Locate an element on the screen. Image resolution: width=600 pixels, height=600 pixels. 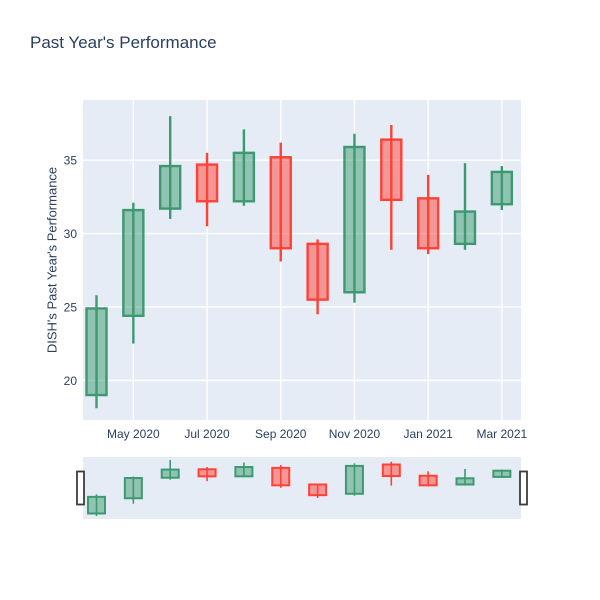
candle-mar-2021 is located at coordinates (502, 188).